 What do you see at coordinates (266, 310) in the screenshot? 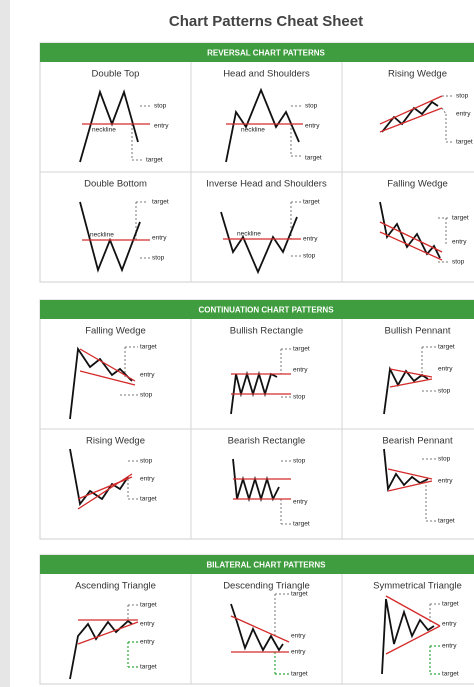
I see `section-heading: CONTINUATION CHART PATTERNS` at bounding box center [266, 310].